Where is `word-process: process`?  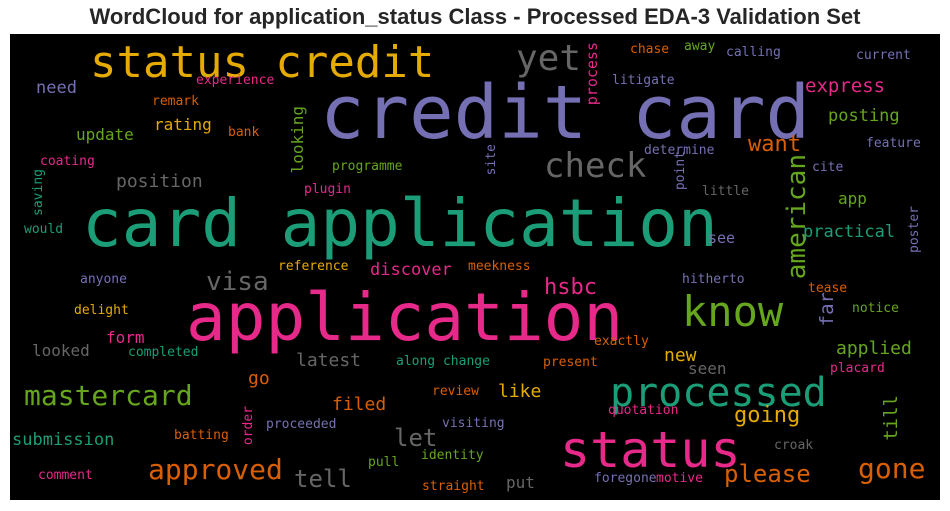
word-process: process is located at coordinates (592, 74).